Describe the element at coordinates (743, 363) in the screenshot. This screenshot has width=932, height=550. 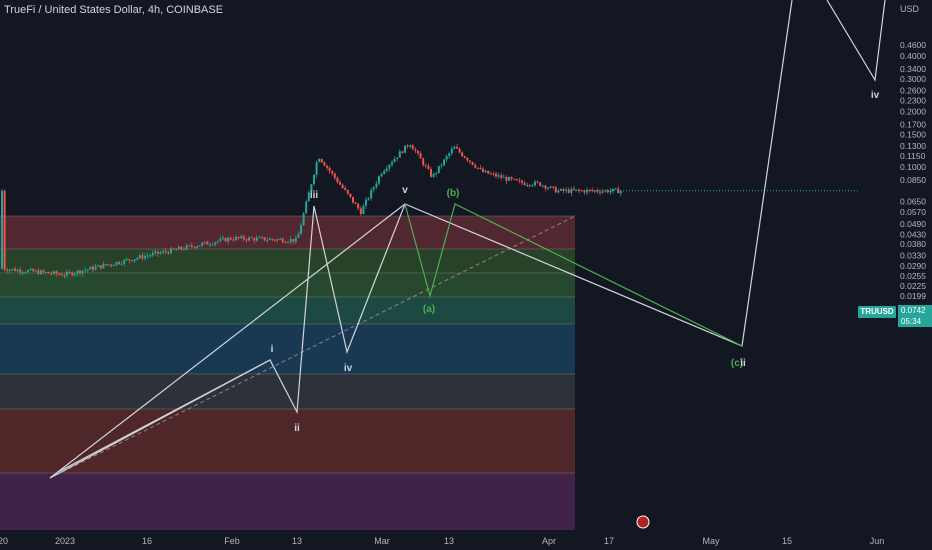
I see `wave-label-ii-future: ii` at that location.